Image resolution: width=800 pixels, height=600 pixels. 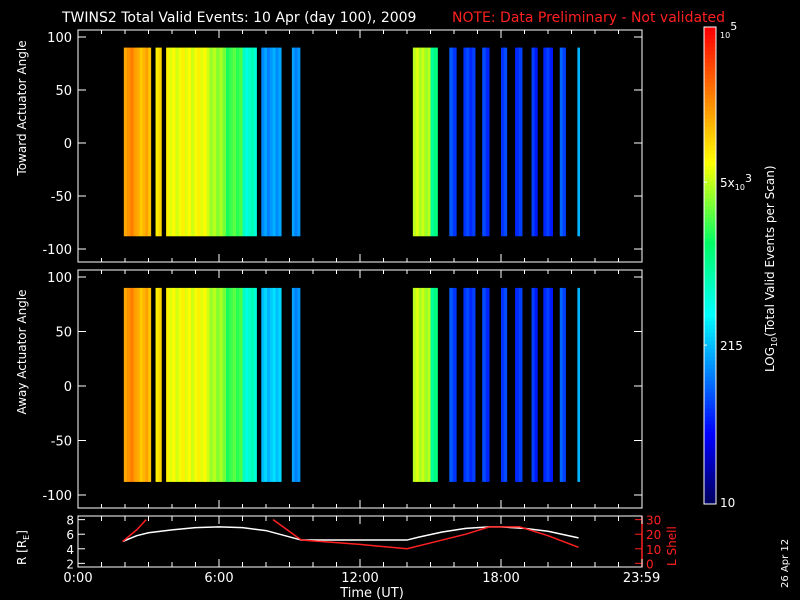 What do you see at coordinates (727, 503) in the screenshot?
I see `colorbar-tick-label: 10` at bounding box center [727, 503].